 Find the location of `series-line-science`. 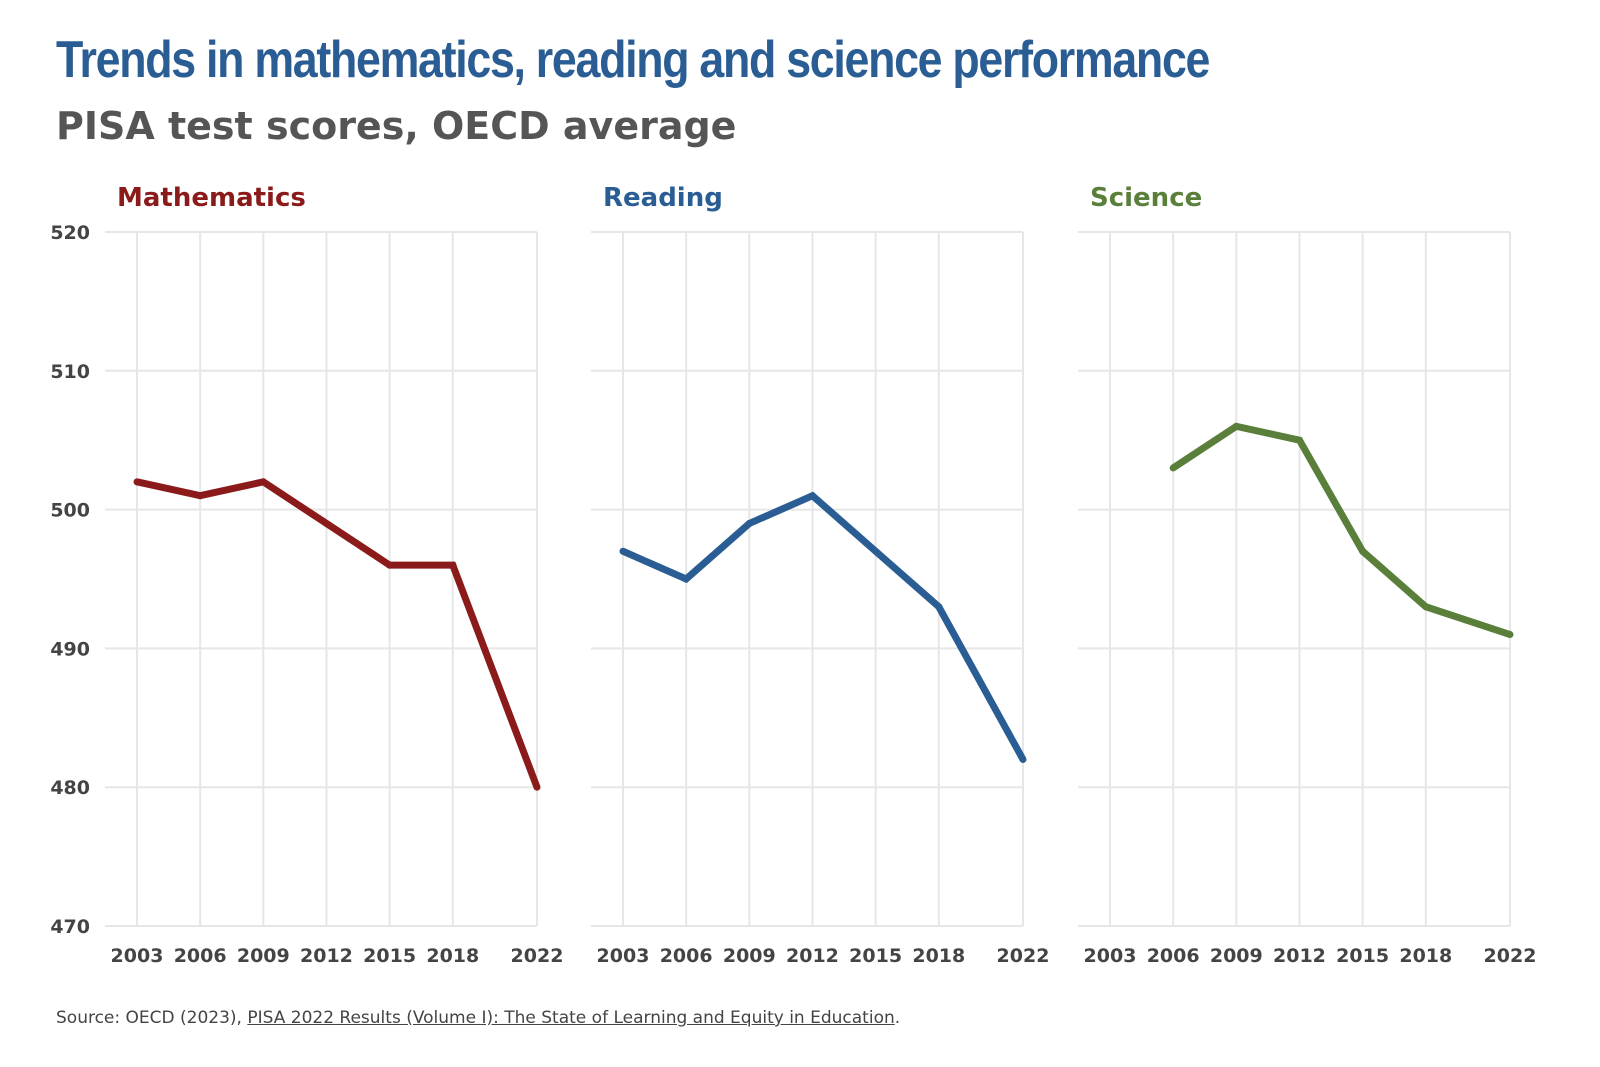

series-line-science is located at coordinates (1341, 530).